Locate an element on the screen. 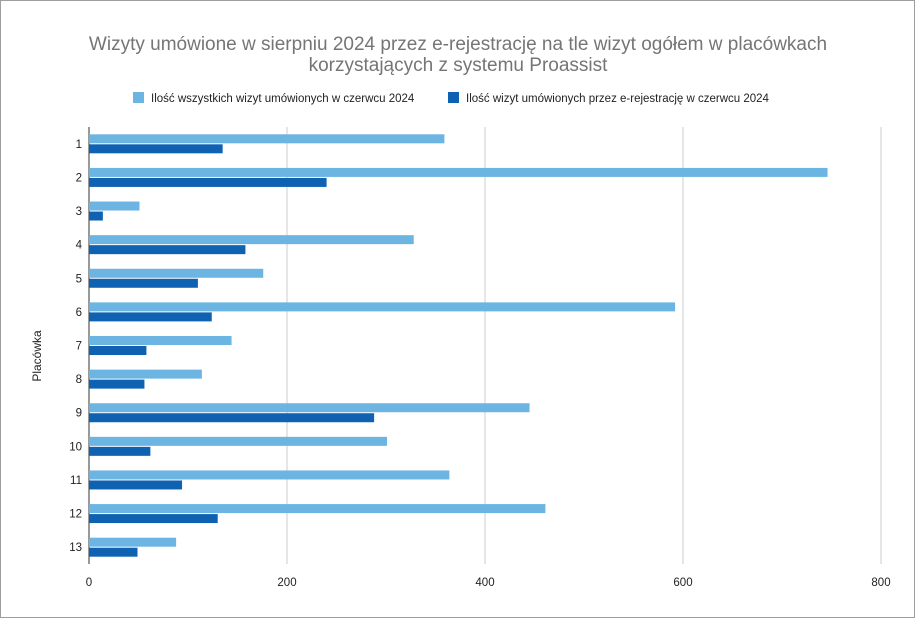 The height and width of the screenshot is (618, 915). chart-title-line-2: korzystających z systemu Proassist is located at coordinates (459, 65).